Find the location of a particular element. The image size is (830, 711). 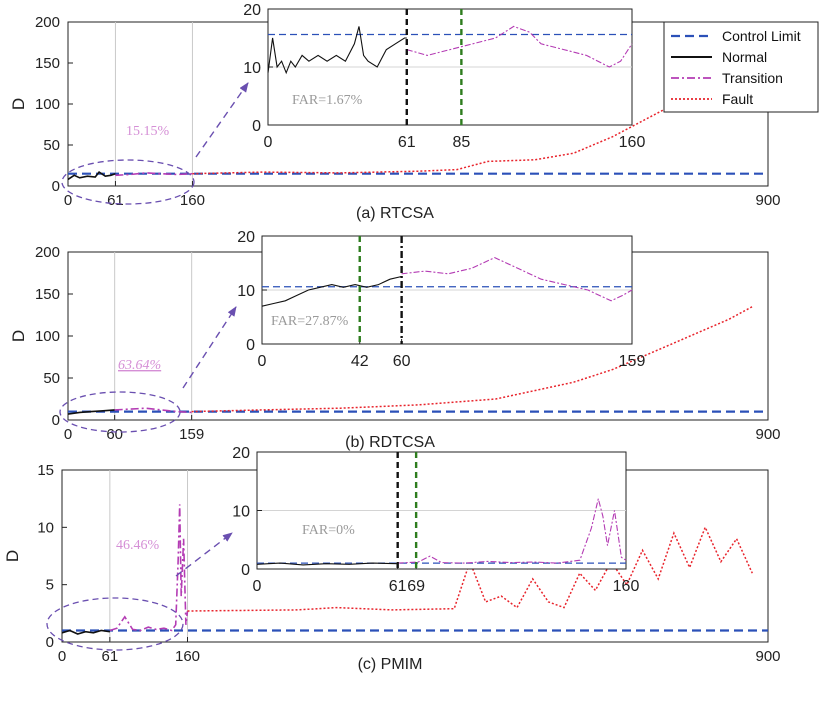

inset-far-label: FAR=0% is located at coordinates (328, 530).